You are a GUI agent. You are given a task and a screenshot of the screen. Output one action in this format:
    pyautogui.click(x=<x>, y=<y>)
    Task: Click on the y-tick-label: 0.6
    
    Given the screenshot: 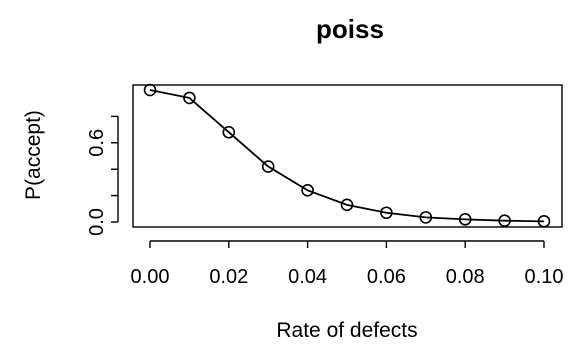 What is the action you would take?
    pyautogui.click(x=97, y=143)
    